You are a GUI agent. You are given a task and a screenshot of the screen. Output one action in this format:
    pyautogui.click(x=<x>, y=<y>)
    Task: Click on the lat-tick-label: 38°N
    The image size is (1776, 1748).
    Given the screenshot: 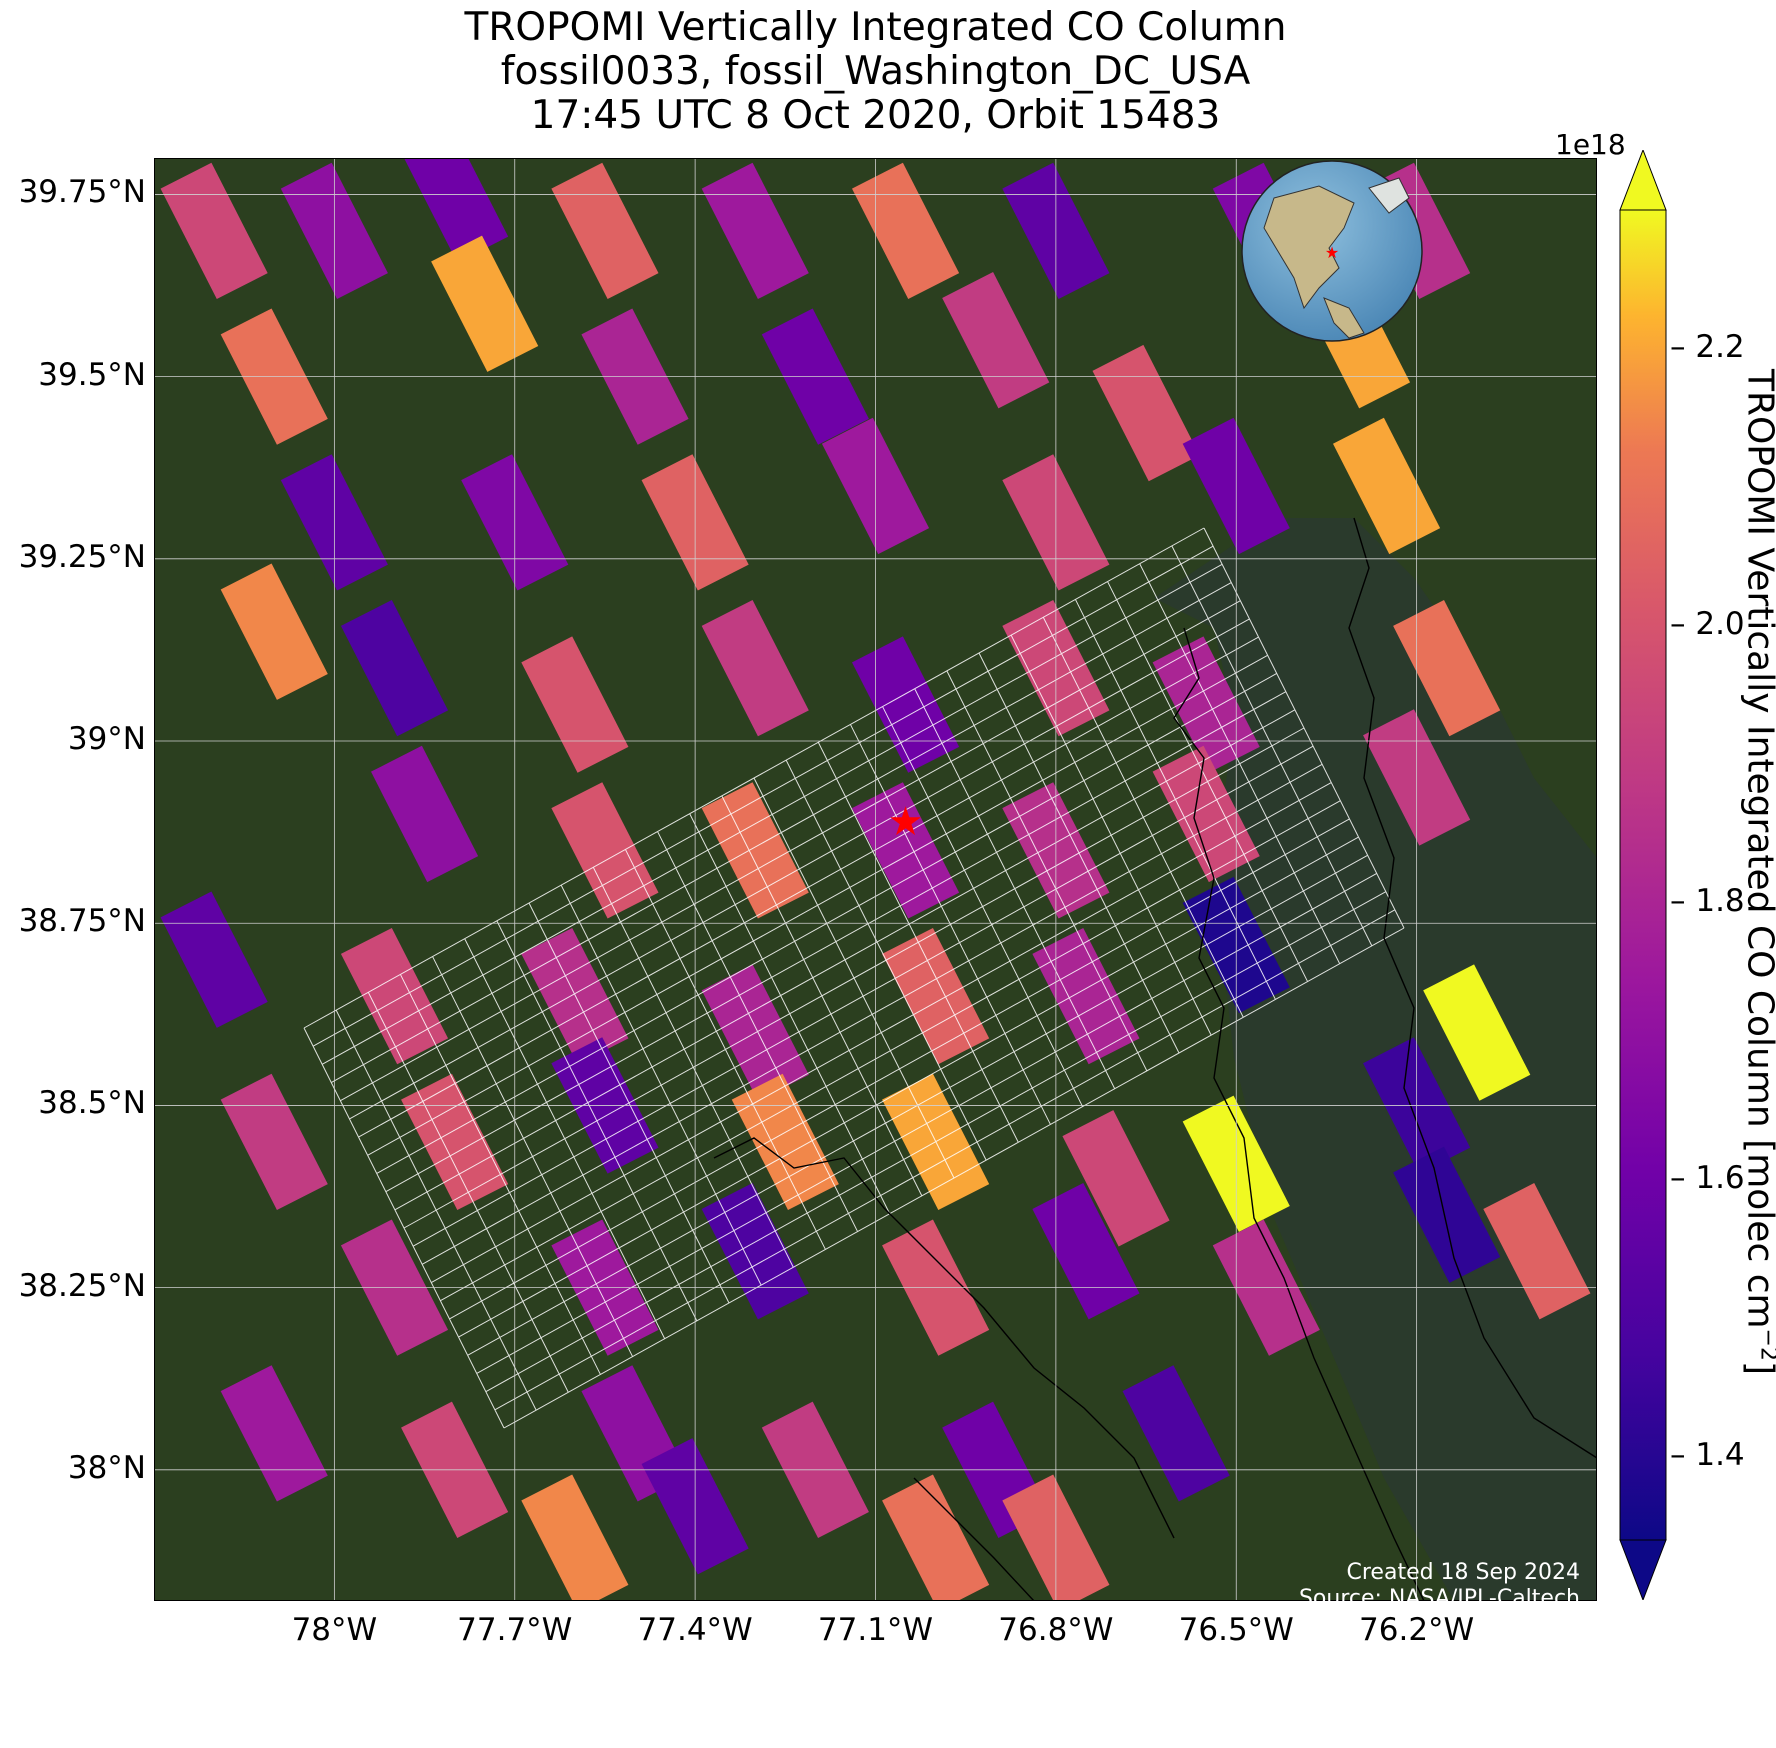 What is the action you would take?
    pyautogui.click(x=106, y=1467)
    